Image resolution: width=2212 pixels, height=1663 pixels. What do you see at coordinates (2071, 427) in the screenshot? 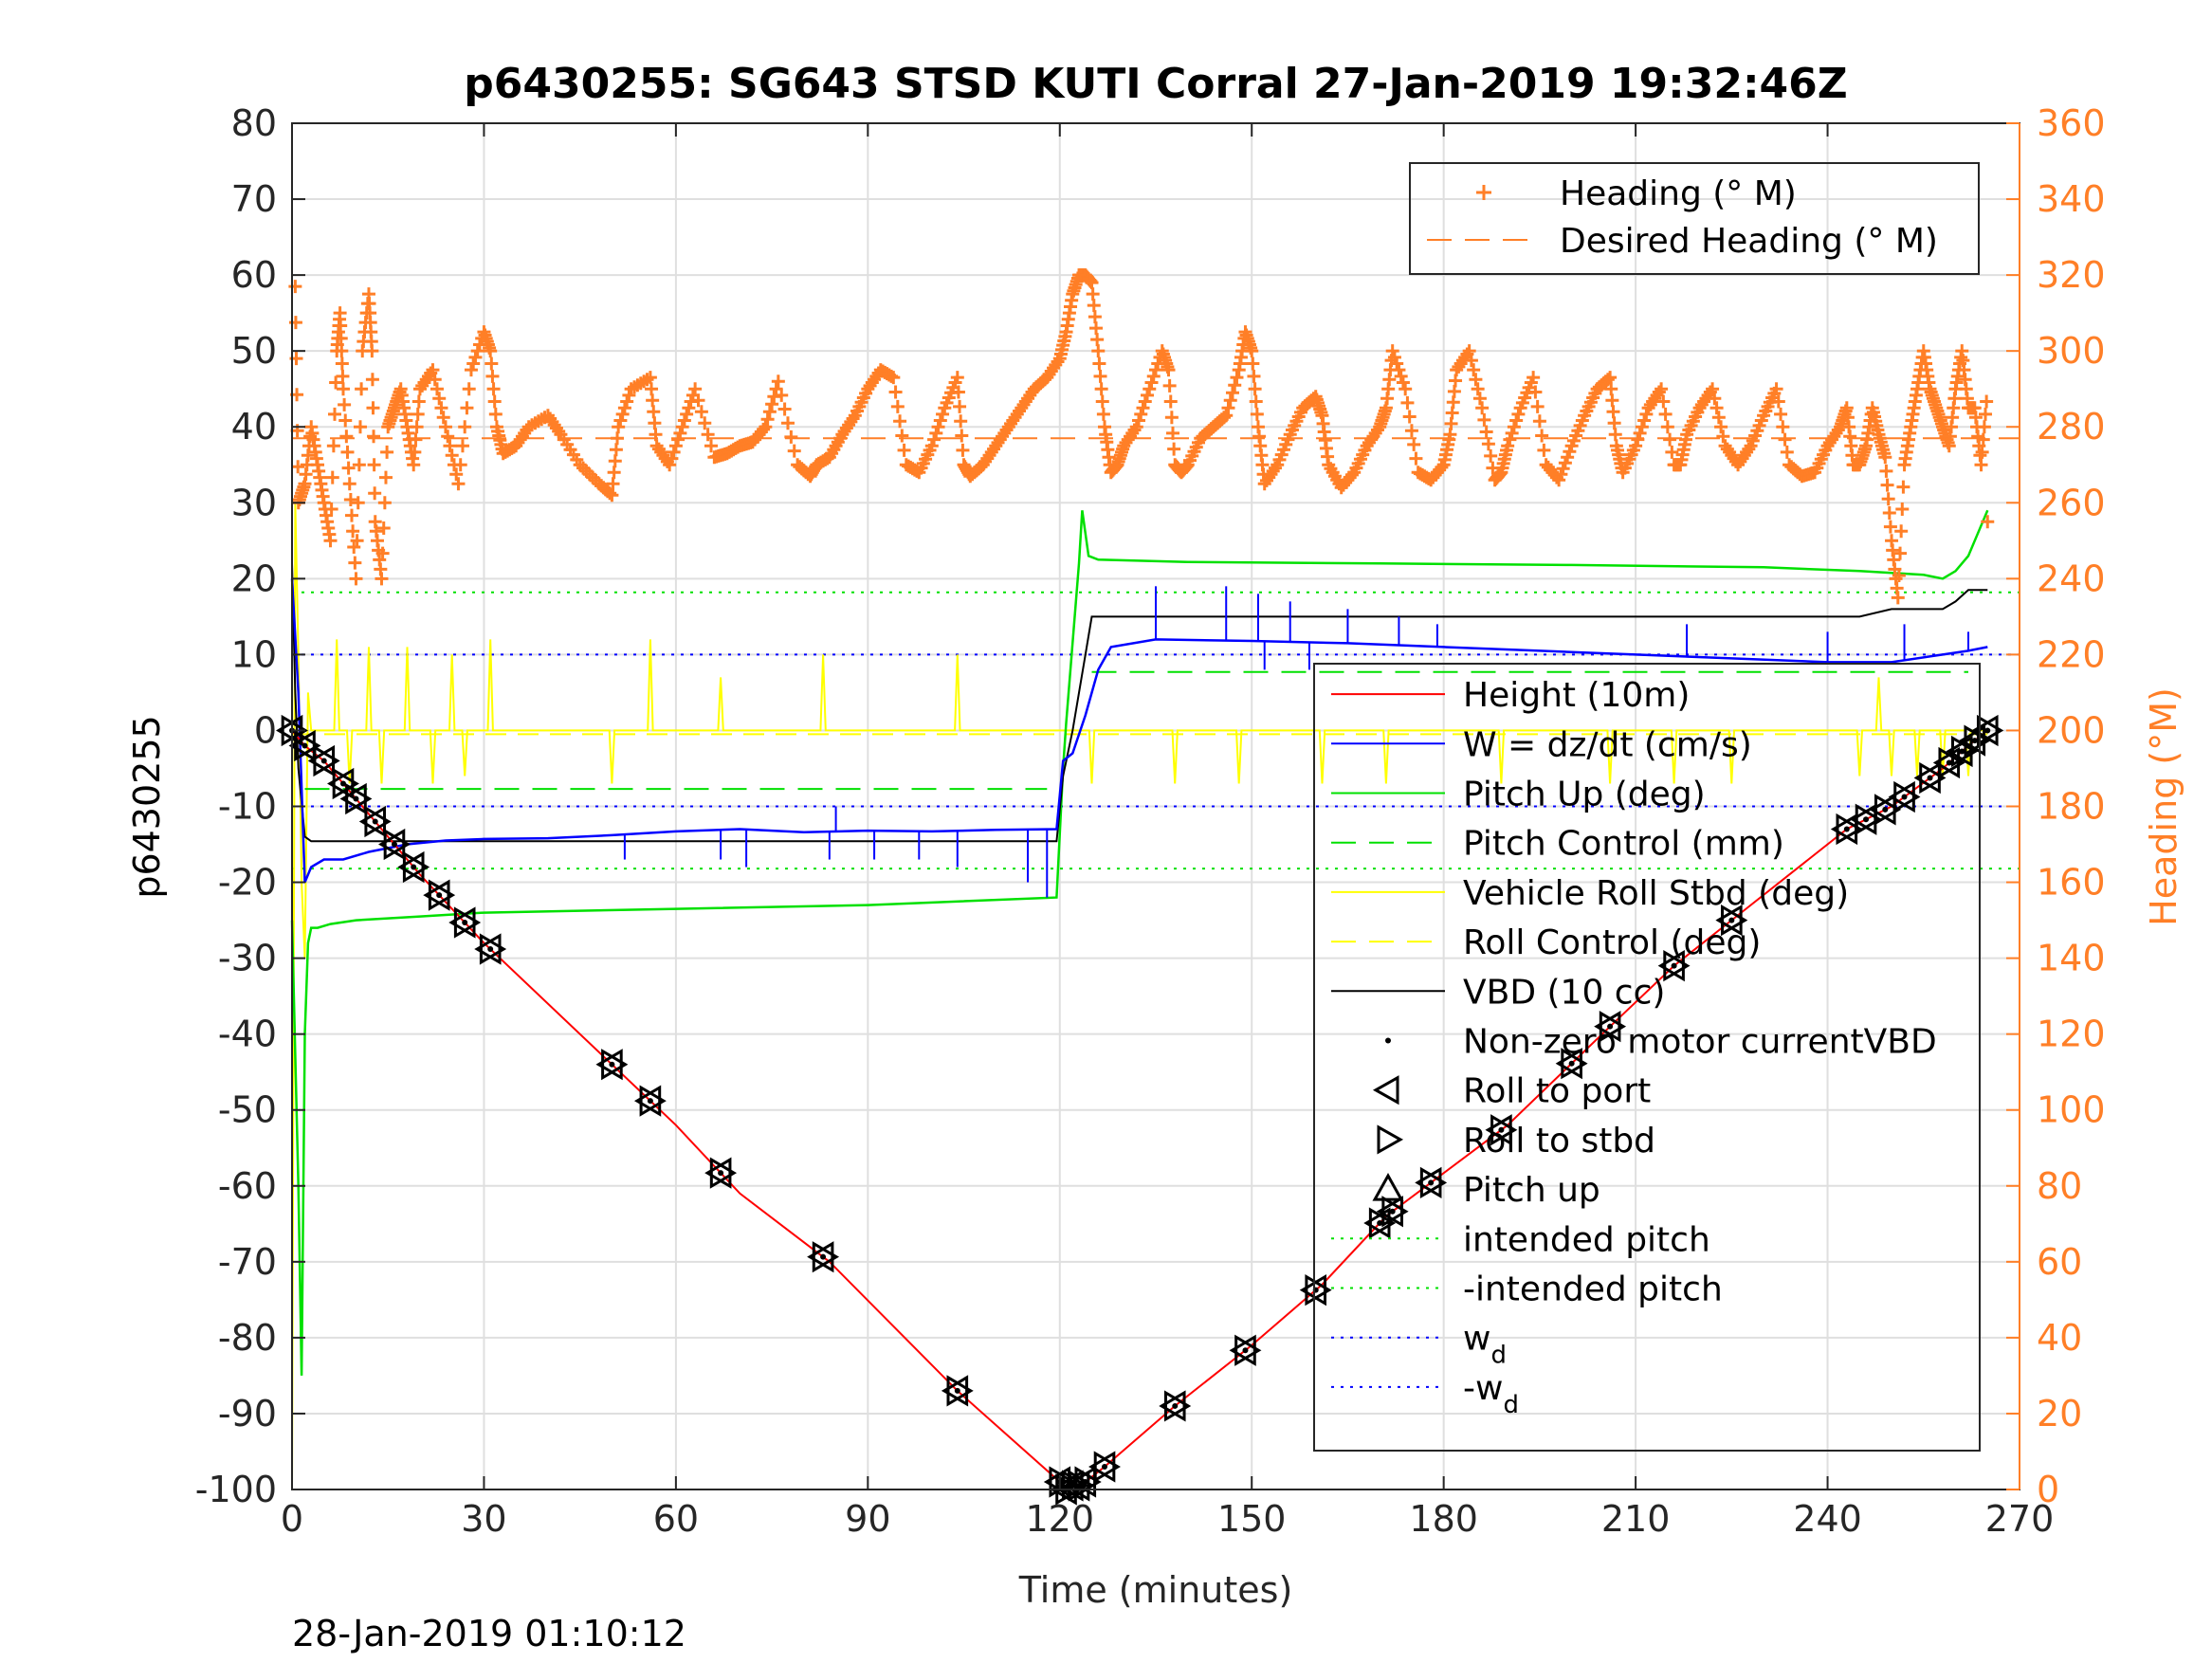
I see `y-tick-label-right: 280` at bounding box center [2071, 427].